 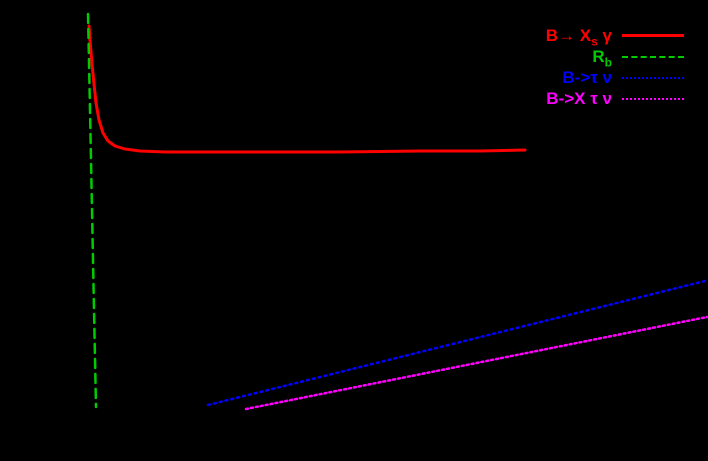 I want to click on legend-label-text: B->τ ν, so click(x=587, y=77).